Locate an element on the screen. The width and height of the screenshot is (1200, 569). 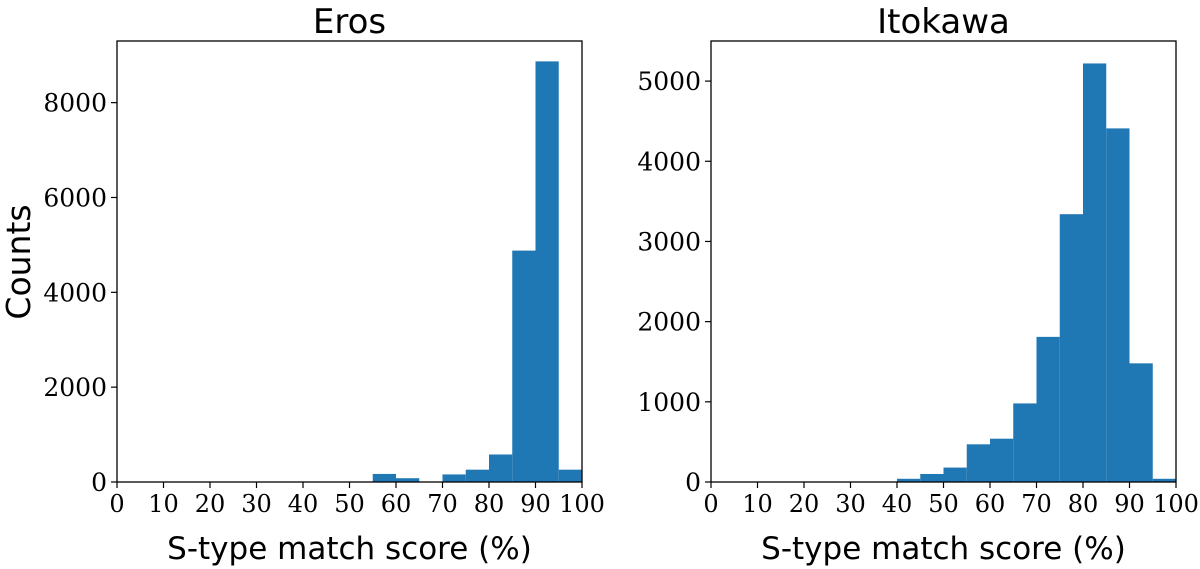
y-tick-label: 1000 is located at coordinates (669, 402).